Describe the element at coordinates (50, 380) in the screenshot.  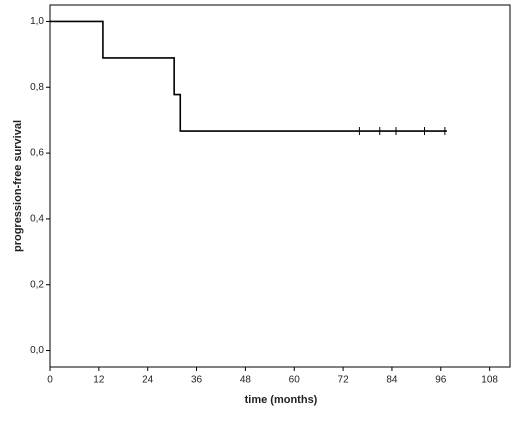
I see `x-tick-label: 0` at that location.